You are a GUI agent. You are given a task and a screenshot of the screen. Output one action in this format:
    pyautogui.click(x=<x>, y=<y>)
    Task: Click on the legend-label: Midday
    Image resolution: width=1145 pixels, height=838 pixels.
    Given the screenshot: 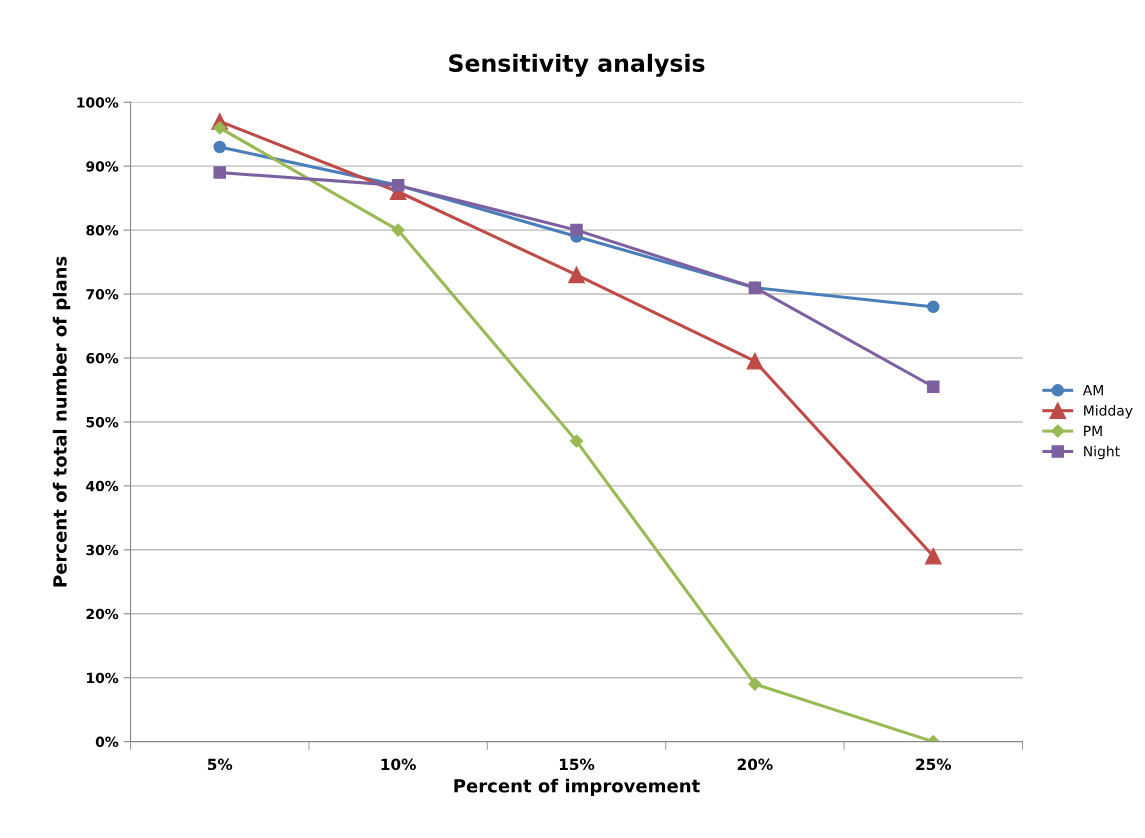 What is the action you would take?
    pyautogui.click(x=1108, y=412)
    